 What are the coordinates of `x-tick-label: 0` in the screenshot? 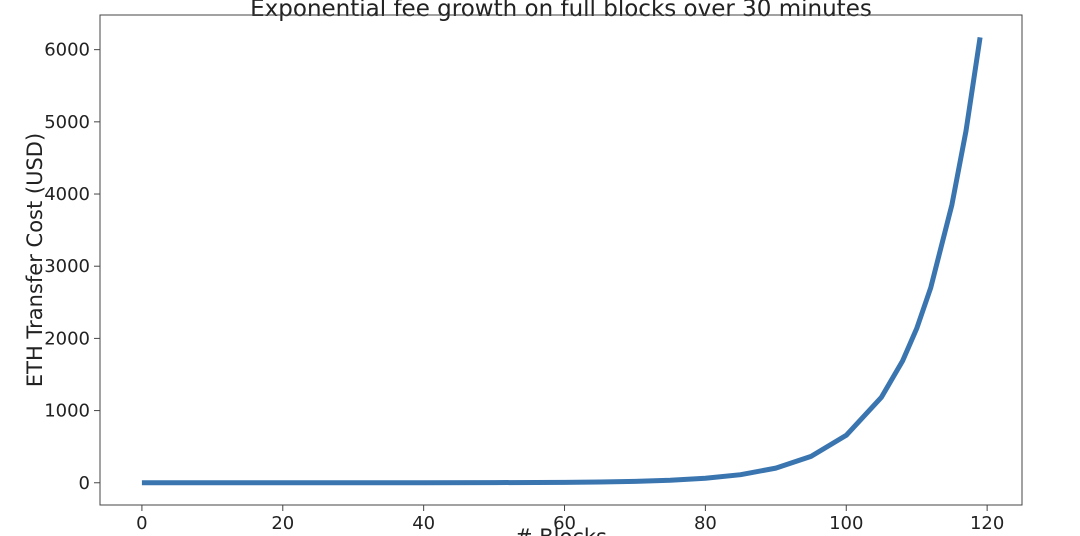 It's located at (141, 523).